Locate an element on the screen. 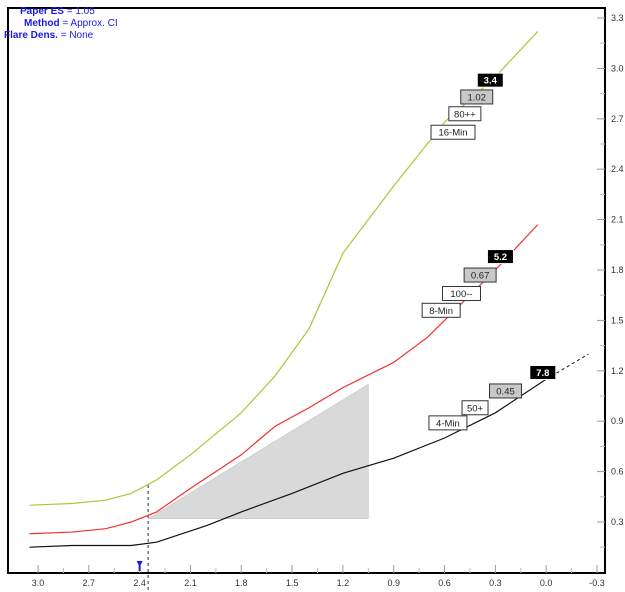 Image resolution: width=625 pixels, height=592 pixels. info-value: Approx. CI is located at coordinates (94, 23).